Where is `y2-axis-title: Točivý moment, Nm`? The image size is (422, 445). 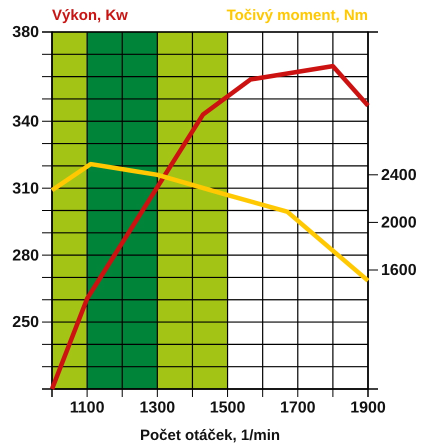
y2-axis-title: Točivý moment, Nm is located at coordinates (297, 15).